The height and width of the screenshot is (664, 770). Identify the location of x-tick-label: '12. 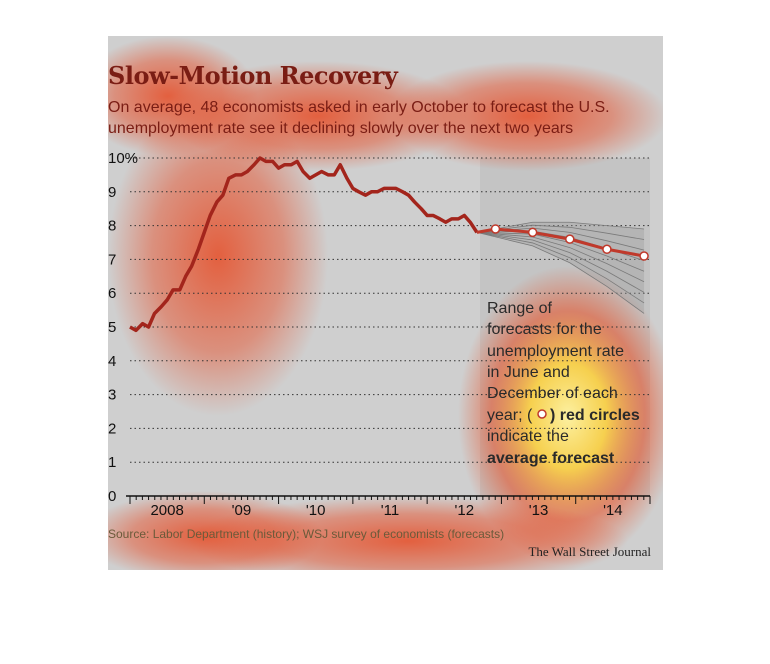
(465, 510).